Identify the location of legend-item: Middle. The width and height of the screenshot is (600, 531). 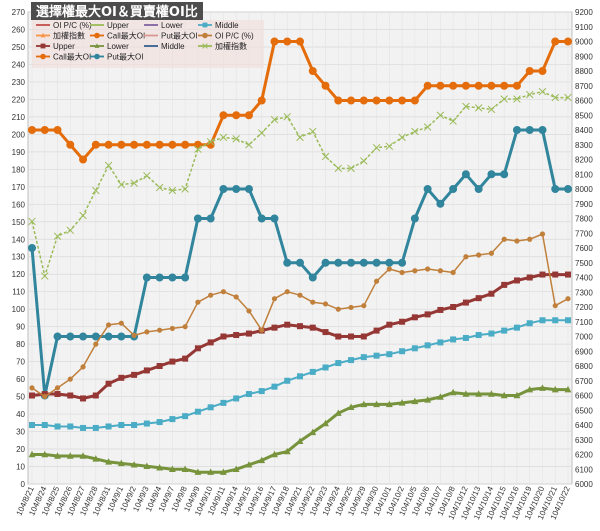
(164, 46).